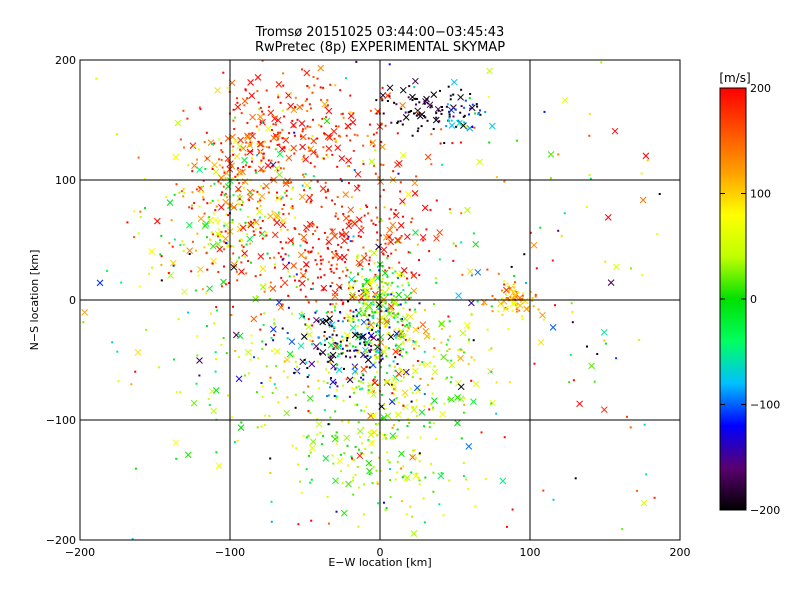  I want to click on colorbar-tick-label: 200, so click(760, 88).